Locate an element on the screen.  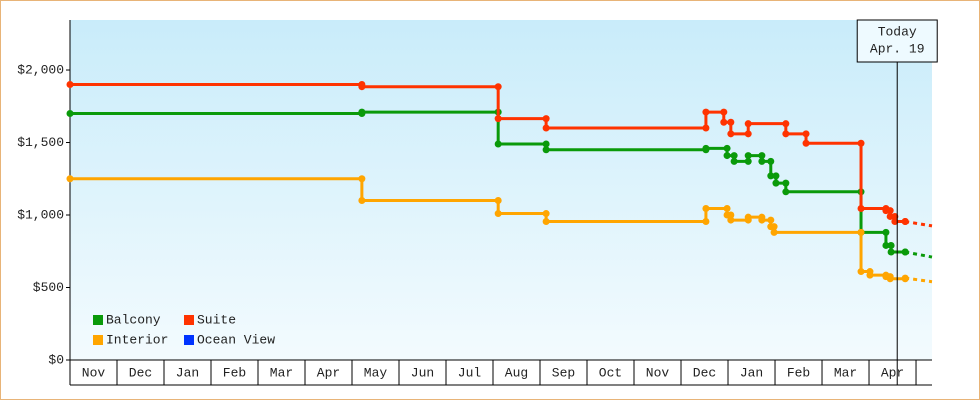
legend-label: Suite is located at coordinates (216, 319).